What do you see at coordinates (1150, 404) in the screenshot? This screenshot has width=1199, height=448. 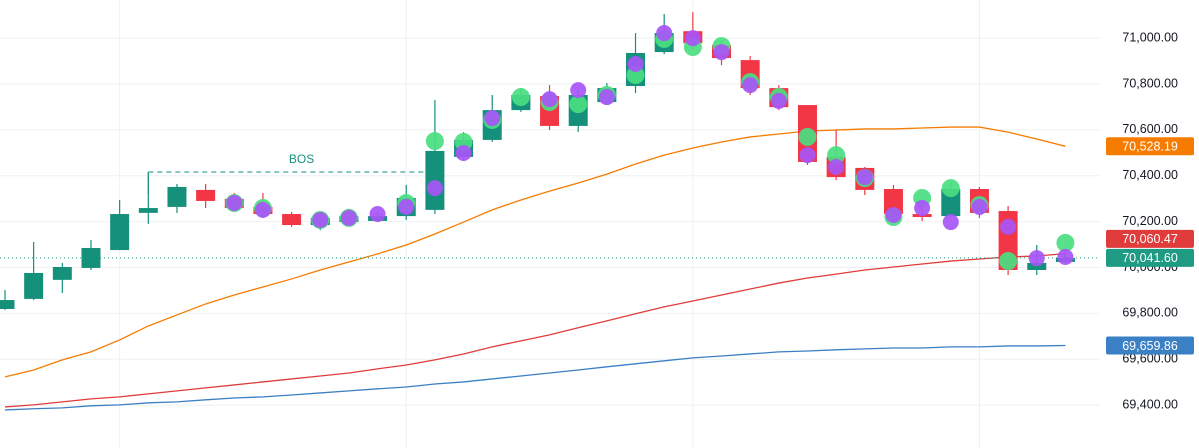 I see `y-tick-label: 69,400.00` at bounding box center [1150, 404].